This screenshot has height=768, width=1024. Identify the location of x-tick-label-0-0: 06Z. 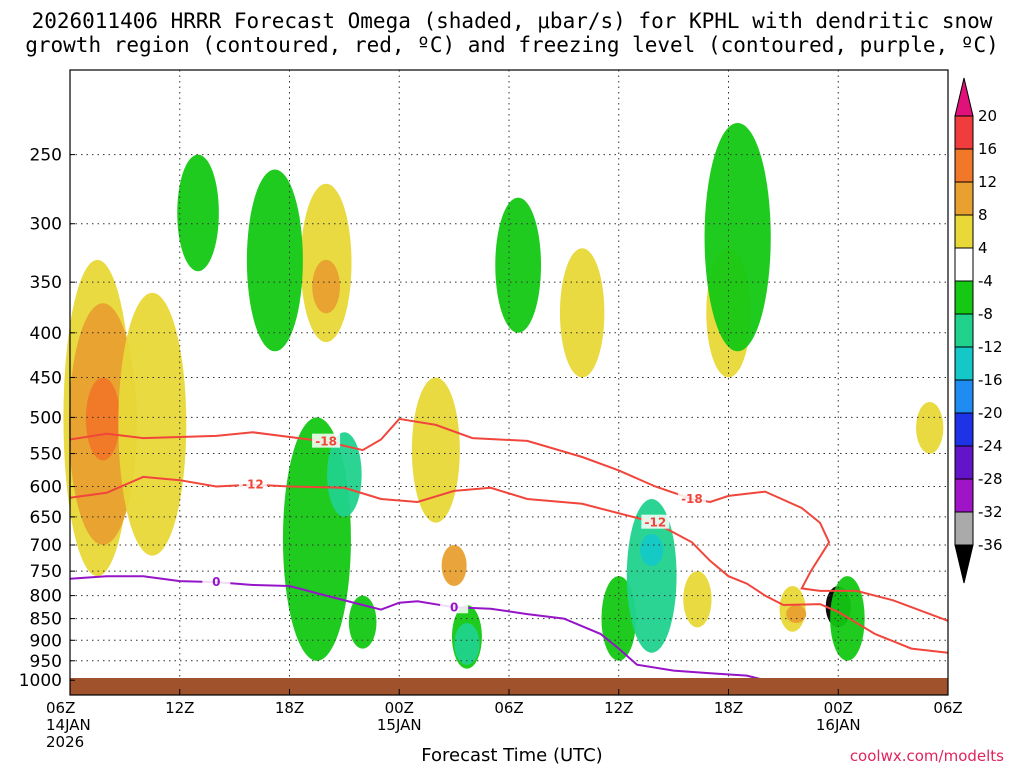
(60, 708).